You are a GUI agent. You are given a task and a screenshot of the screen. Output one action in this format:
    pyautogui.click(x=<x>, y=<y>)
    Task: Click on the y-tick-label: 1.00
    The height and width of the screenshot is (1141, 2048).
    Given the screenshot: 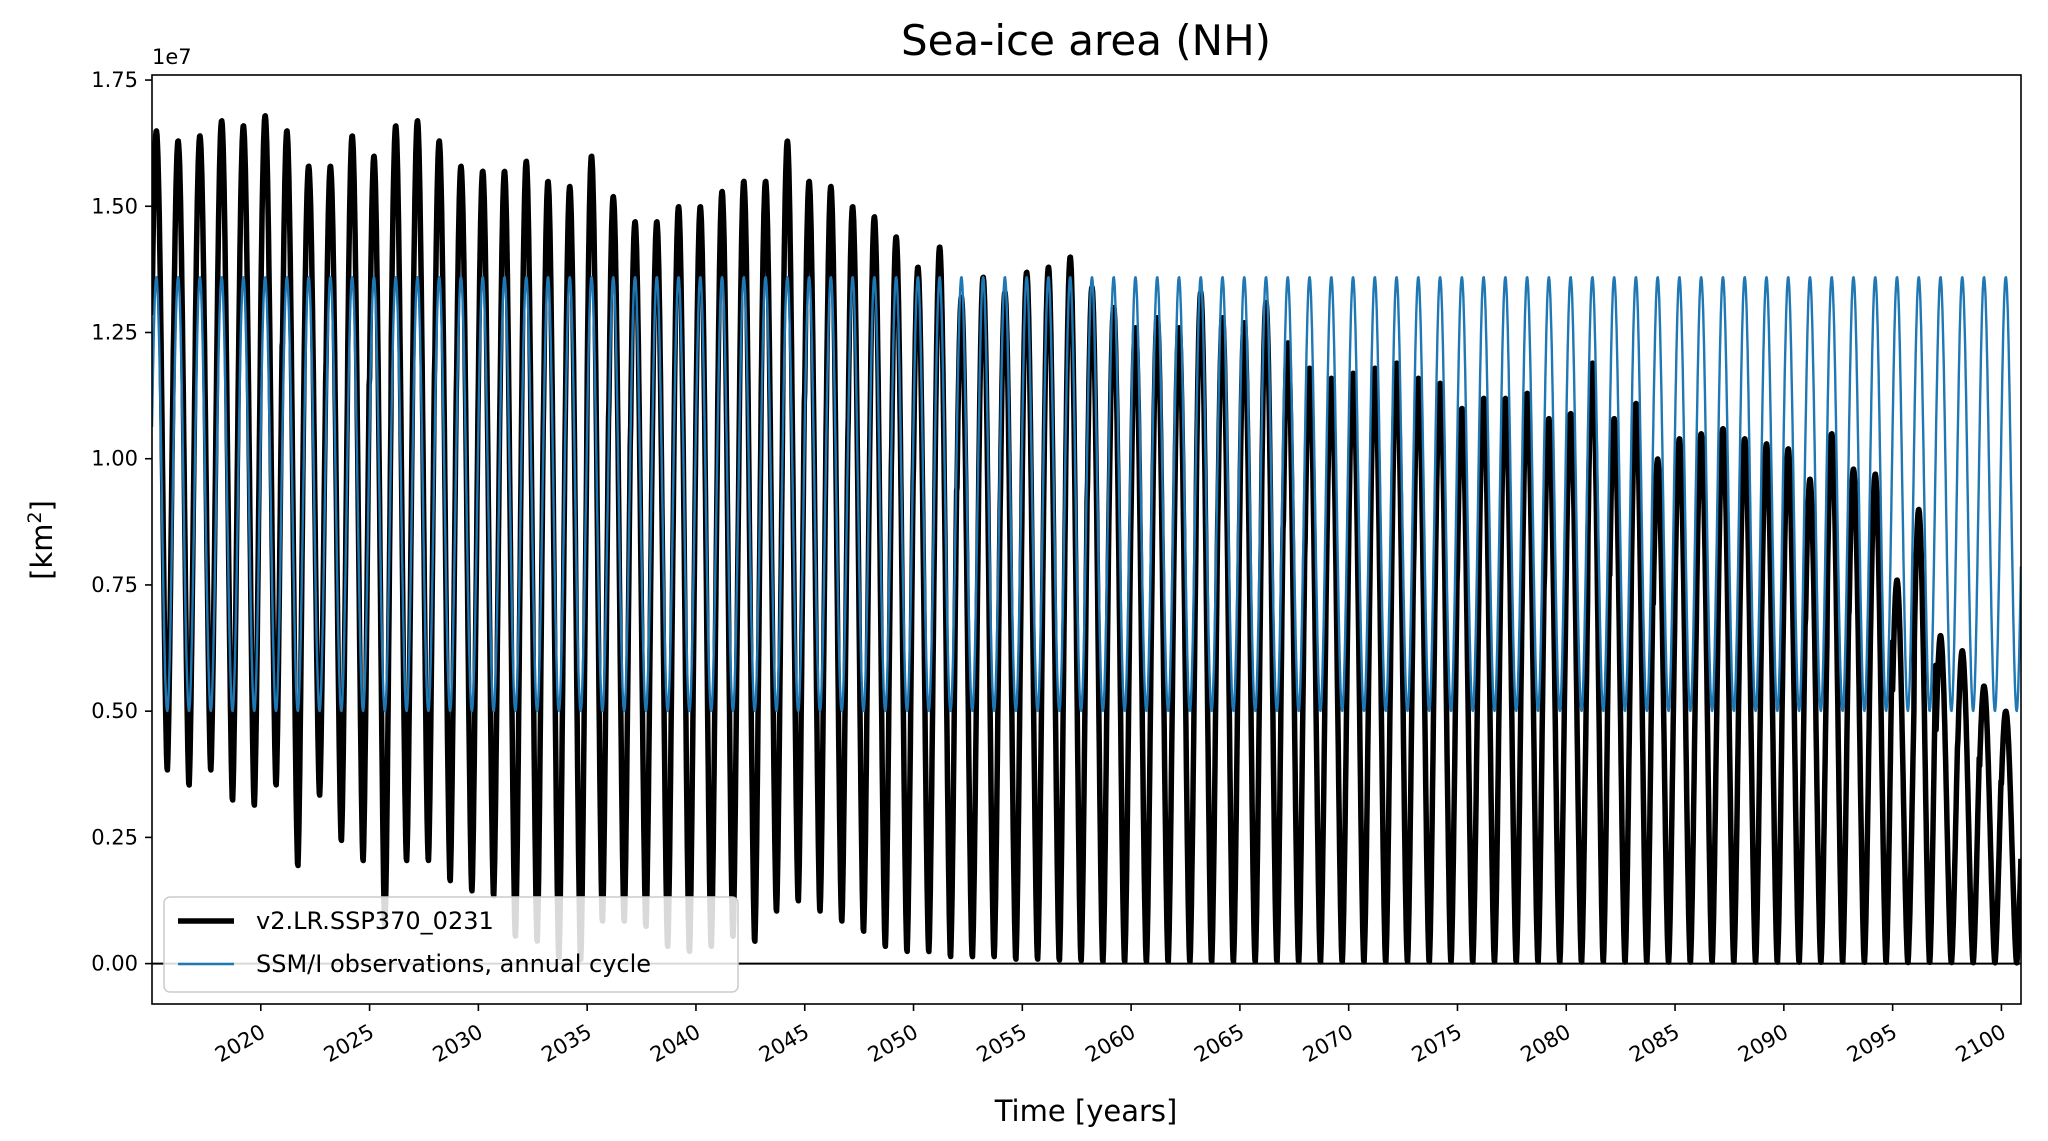 What is the action you would take?
    pyautogui.click(x=114, y=459)
    